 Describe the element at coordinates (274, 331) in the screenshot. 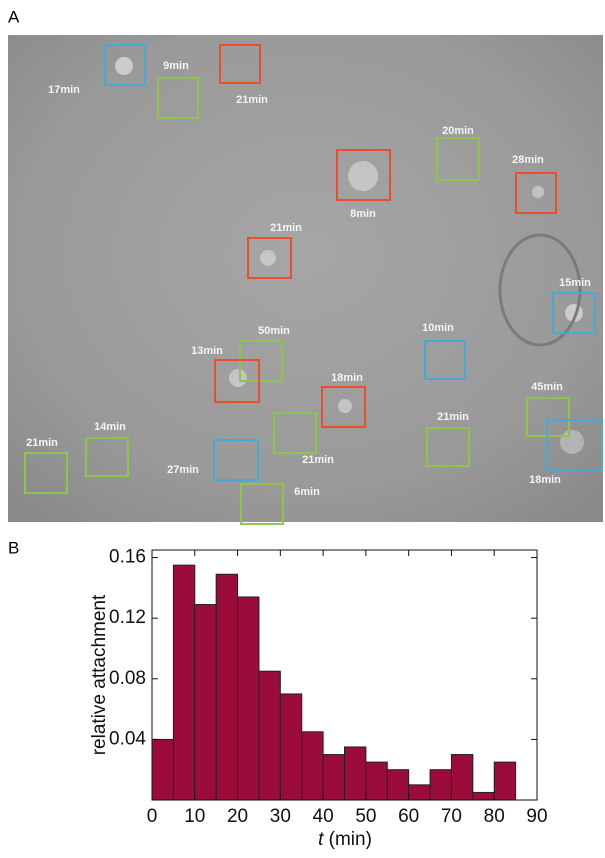

I see `annotation-label: 50min` at that location.